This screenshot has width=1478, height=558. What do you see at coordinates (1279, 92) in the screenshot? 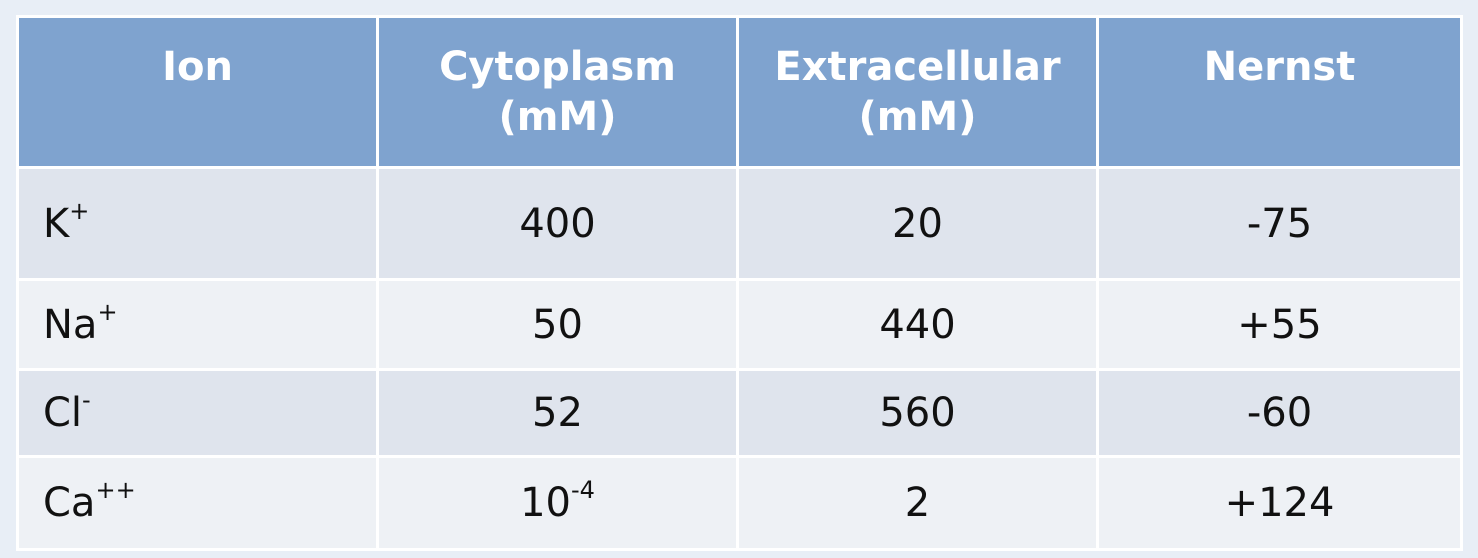
I see `column-header-nernst: Nernst` at bounding box center [1279, 92].